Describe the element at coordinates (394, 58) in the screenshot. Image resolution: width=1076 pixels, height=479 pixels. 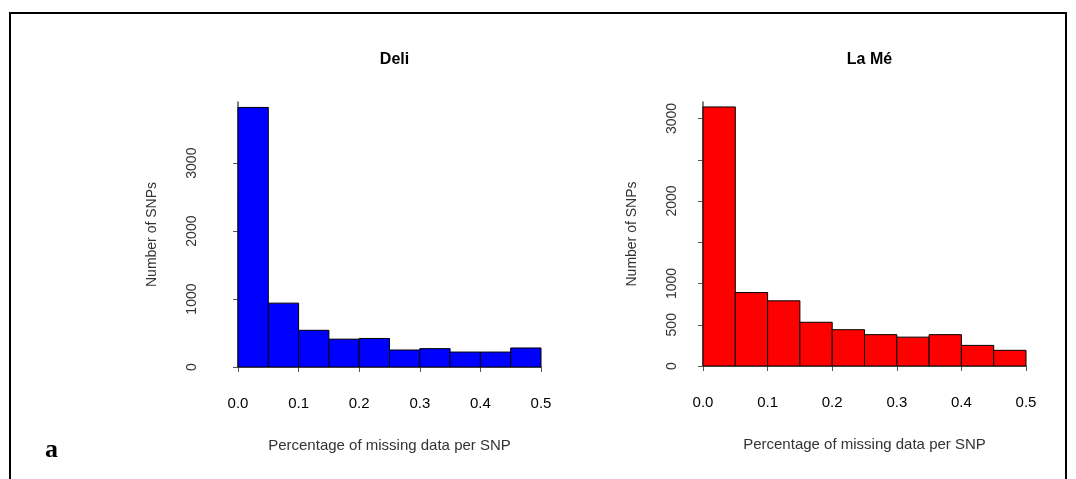
I see `chart-title: Deli` at that location.